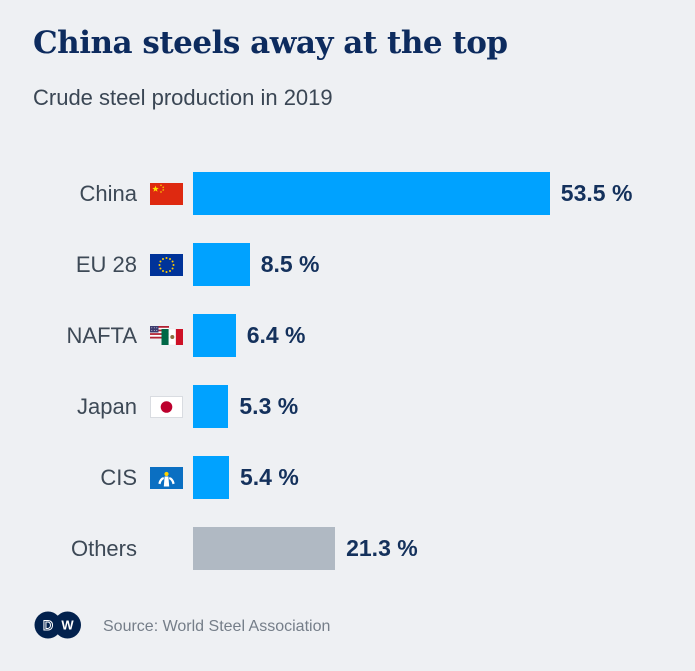  What do you see at coordinates (358, 477) in the screenshot?
I see `chart-row: CIS 5.4 %` at bounding box center [358, 477].